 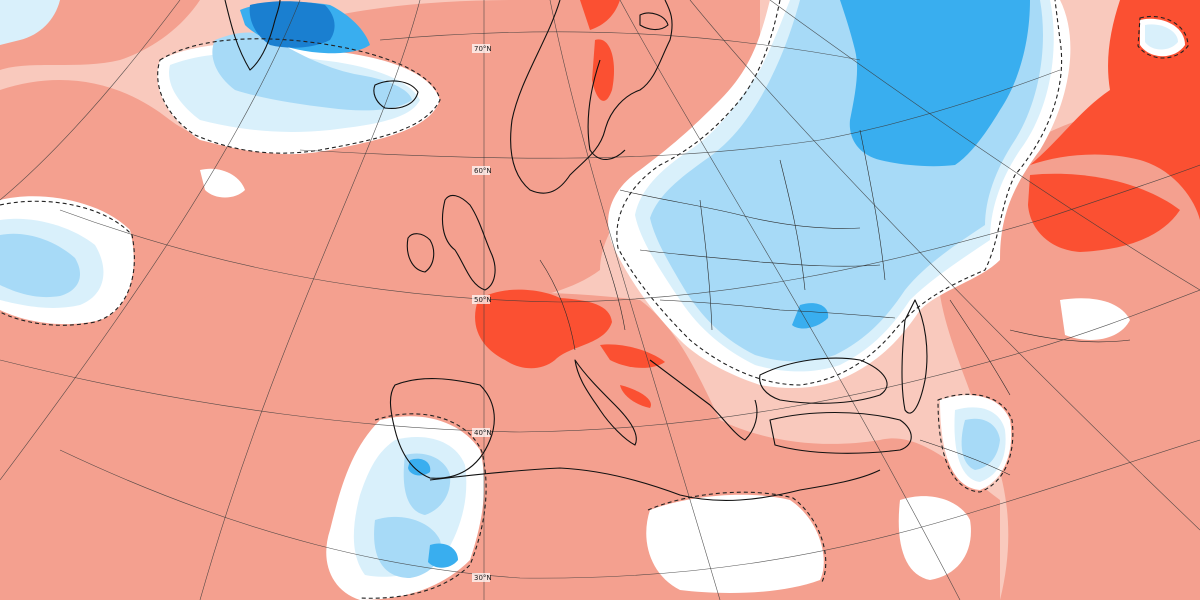 I want to click on latitude-label-40: 40°N, so click(x=483, y=433).